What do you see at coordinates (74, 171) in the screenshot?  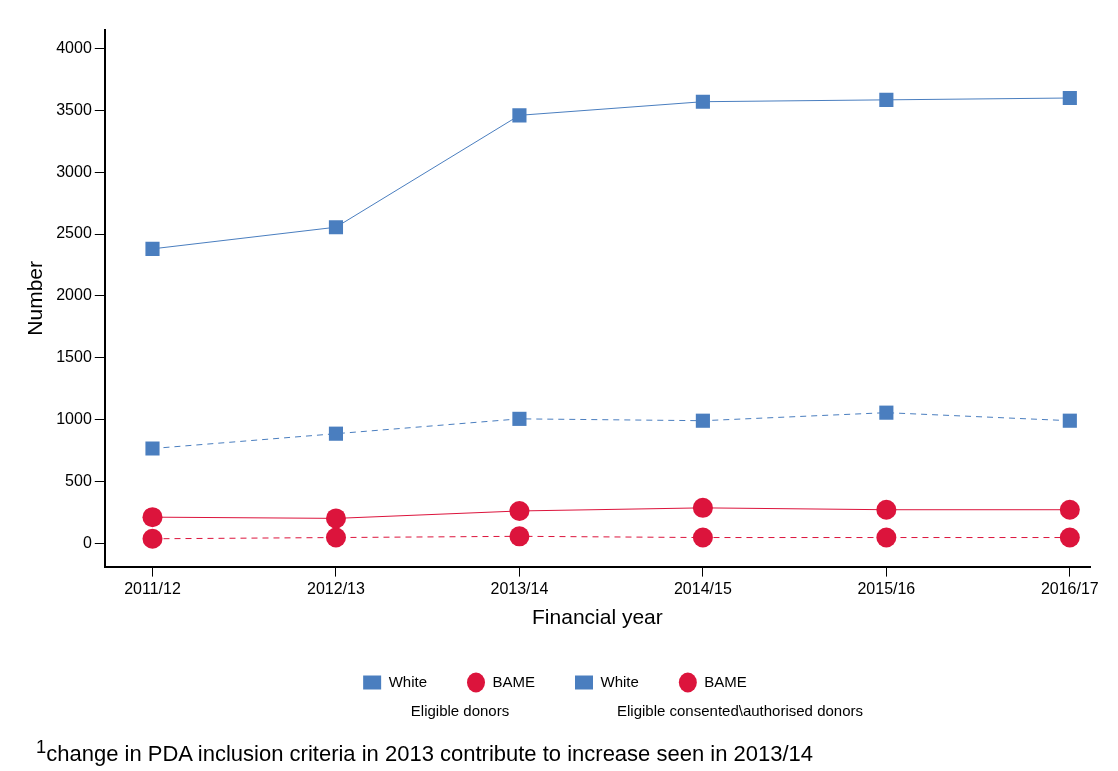 I see `y-tick-label: 3000` at bounding box center [74, 171].